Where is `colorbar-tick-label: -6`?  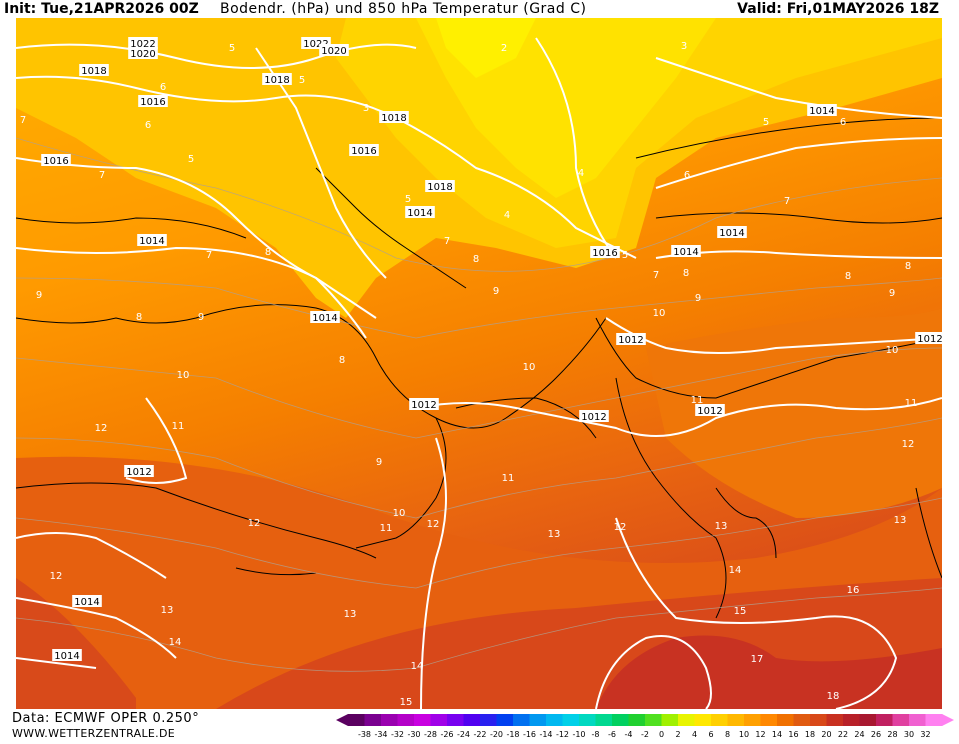
colorbar-tick-label: -6 is located at coordinates (612, 734).